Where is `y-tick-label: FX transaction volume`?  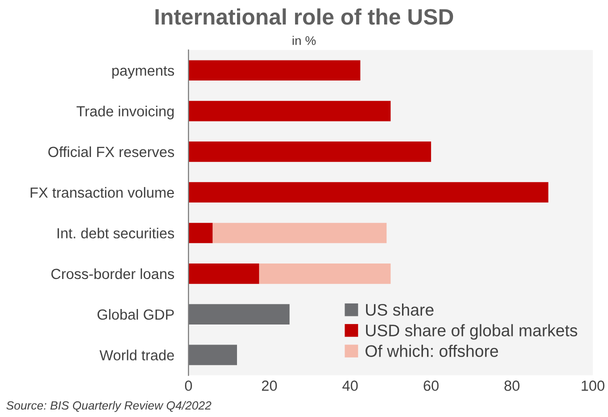 y-tick-label: FX transaction volume is located at coordinates (102, 192).